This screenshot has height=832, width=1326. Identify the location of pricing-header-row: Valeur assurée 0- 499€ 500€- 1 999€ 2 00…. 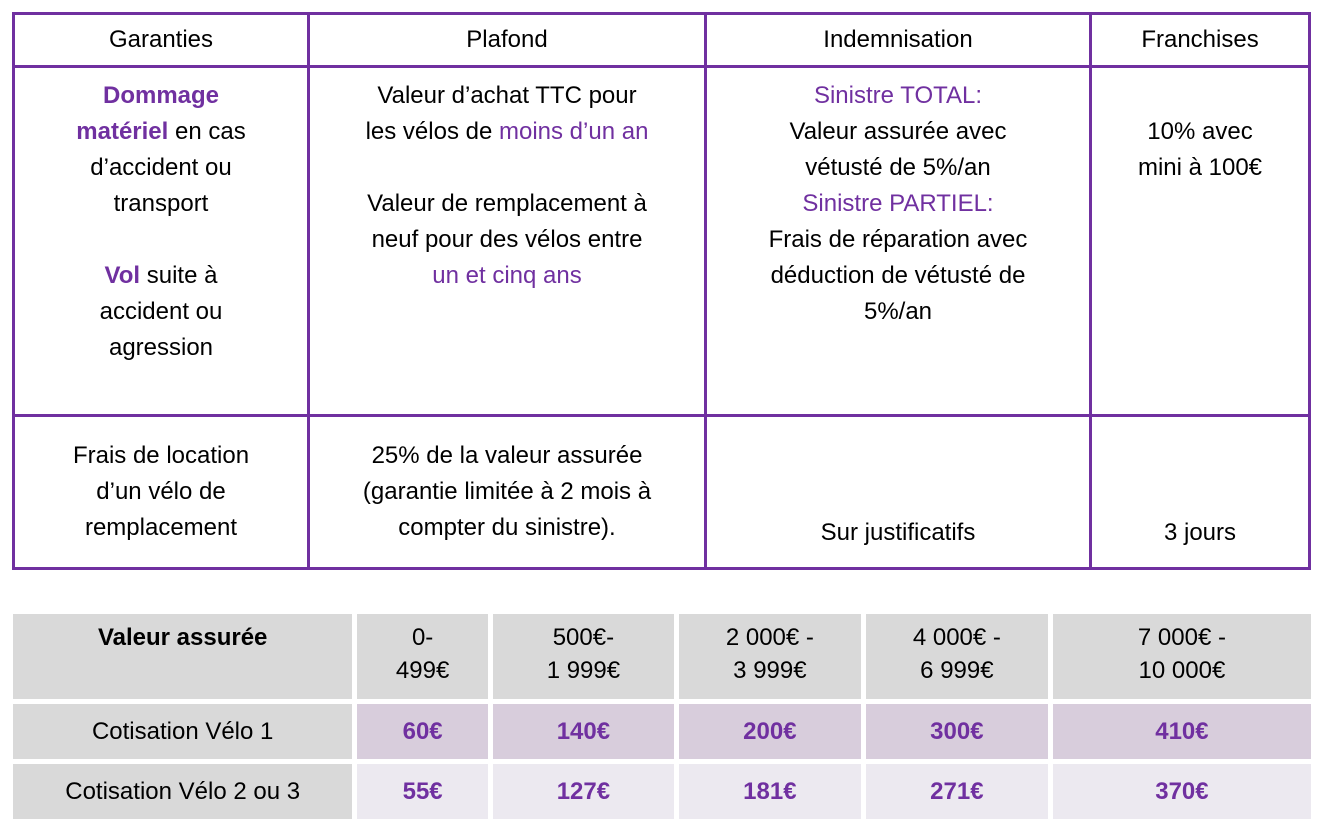
(662, 656).